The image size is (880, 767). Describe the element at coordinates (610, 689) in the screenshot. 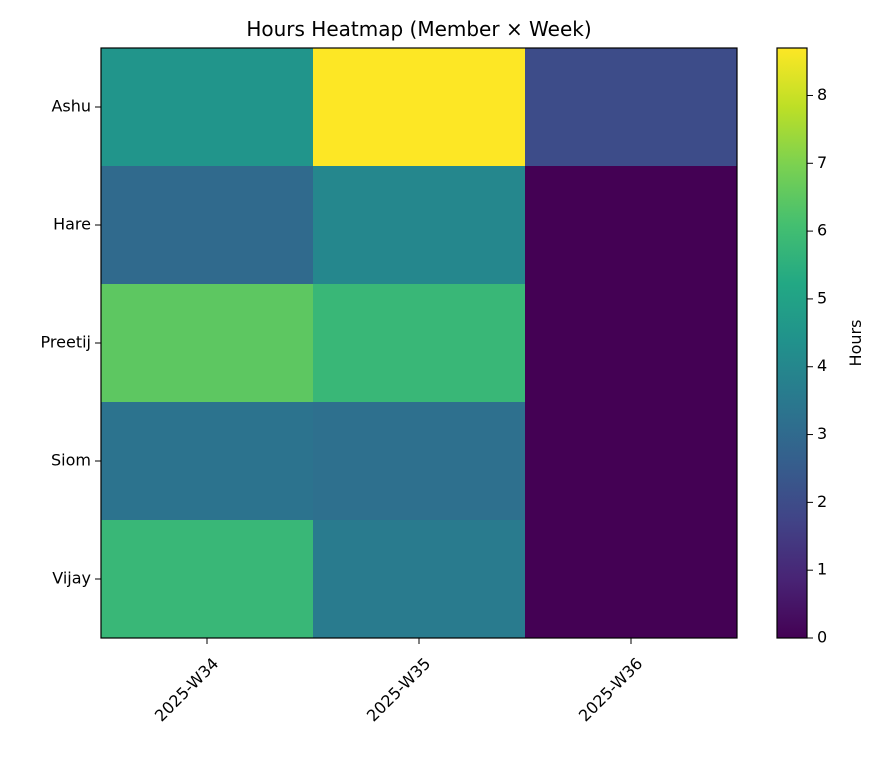

I see `x-tick-label: 2025-W36` at that location.